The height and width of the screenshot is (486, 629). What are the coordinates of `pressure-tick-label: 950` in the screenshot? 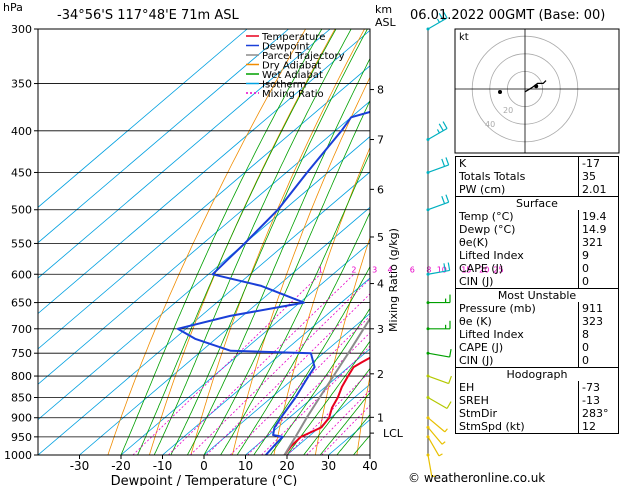 It's located at (21, 437).